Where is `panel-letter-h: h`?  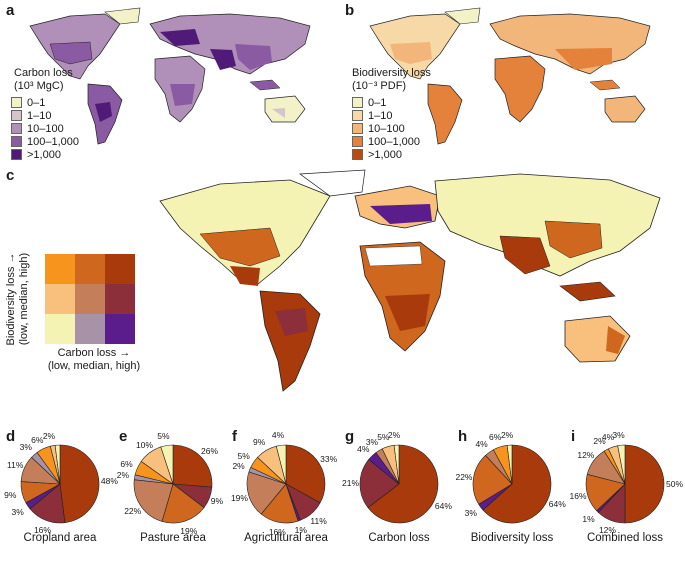
panel-letter-h: h is located at coordinates (463, 436).